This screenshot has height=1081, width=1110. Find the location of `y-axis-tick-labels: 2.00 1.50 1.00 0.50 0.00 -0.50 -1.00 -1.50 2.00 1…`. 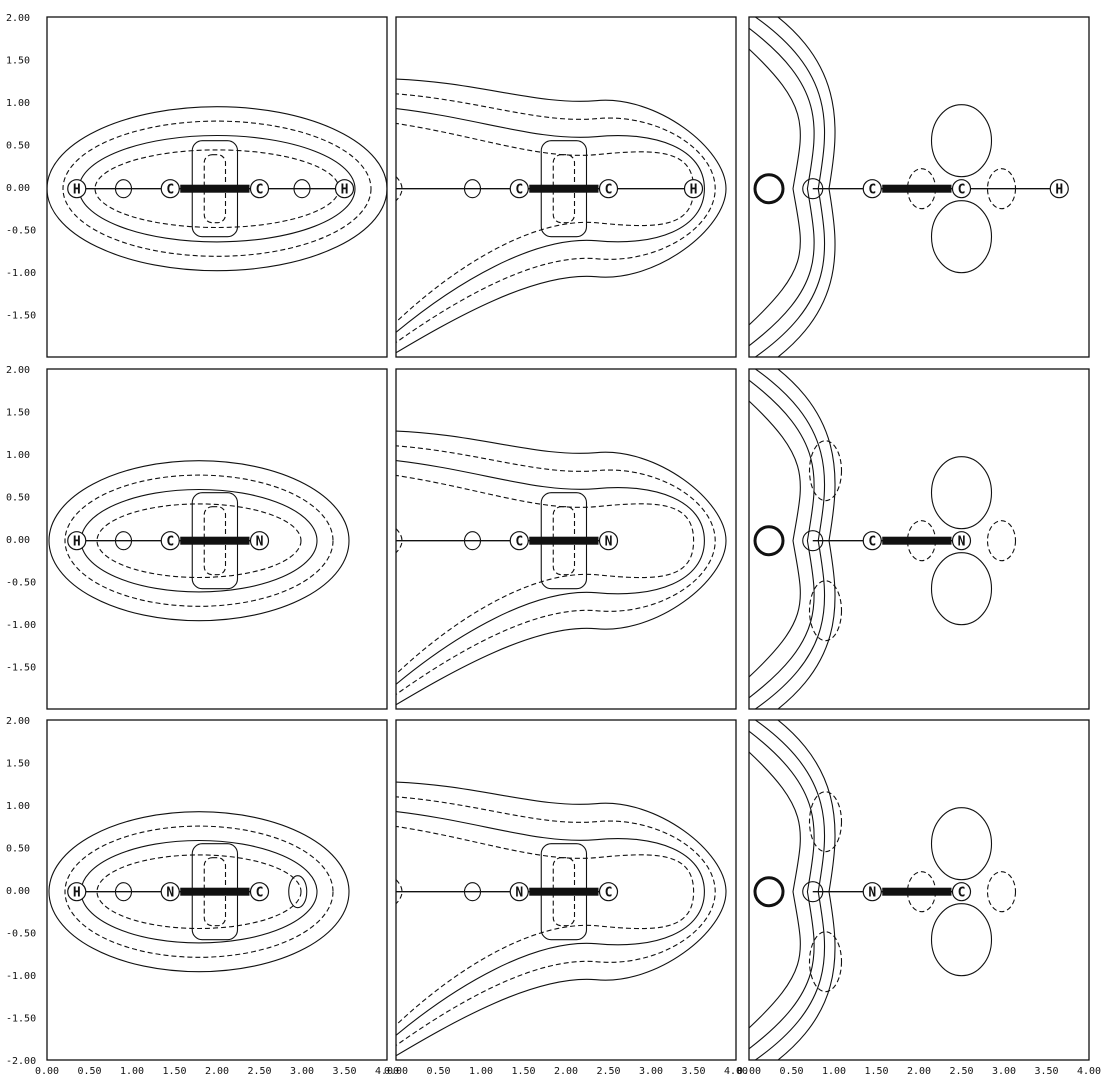

y-axis-tick-labels: 2.00 1.50 1.00 0.50 0.00 -0.50 -1.00 -1.50 2.00 1… is located at coordinates (21, 540).